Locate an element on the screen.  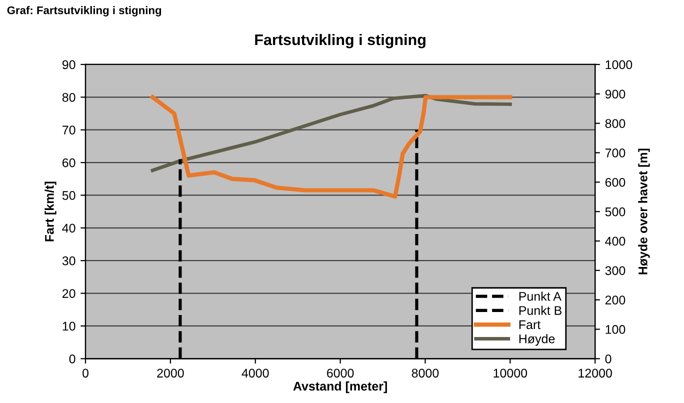
y2-axis-title: Høyde over havet [m] is located at coordinates (644, 211).